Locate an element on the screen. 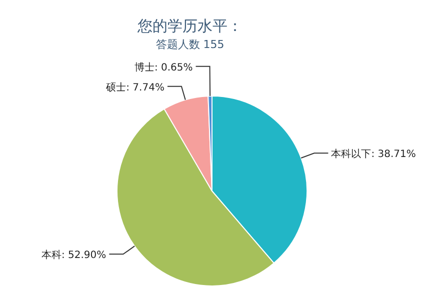  title: 您的学历水平： is located at coordinates (190, 26).